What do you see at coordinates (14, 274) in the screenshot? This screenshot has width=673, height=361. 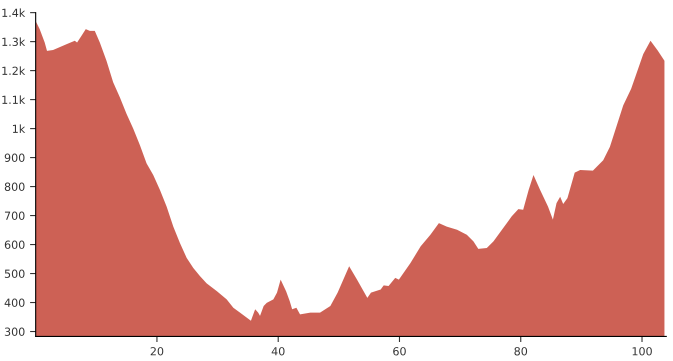 I see `y-tick-label: 500` at bounding box center [14, 274].